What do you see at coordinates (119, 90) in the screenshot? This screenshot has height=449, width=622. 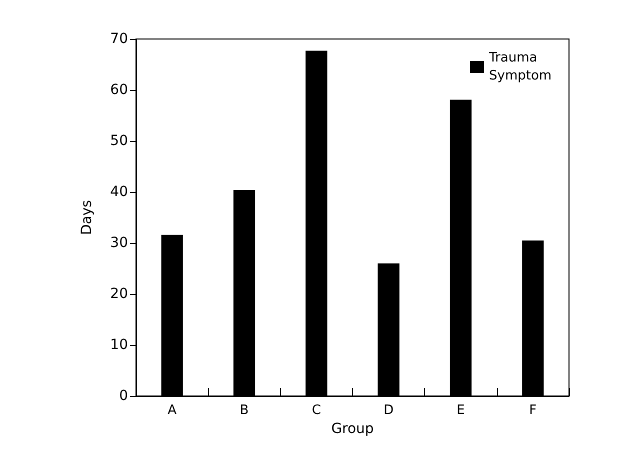 I see `y-tick-label: 60` at bounding box center [119, 90].